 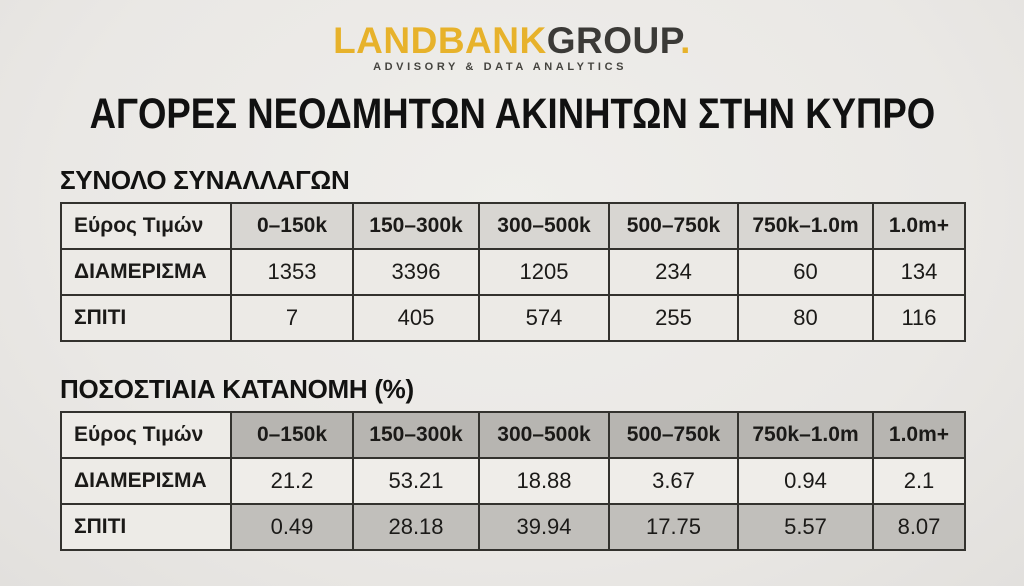 What do you see at coordinates (416, 527) in the screenshot?
I see `table-cell: 28.18` at bounding box center [416, 527].